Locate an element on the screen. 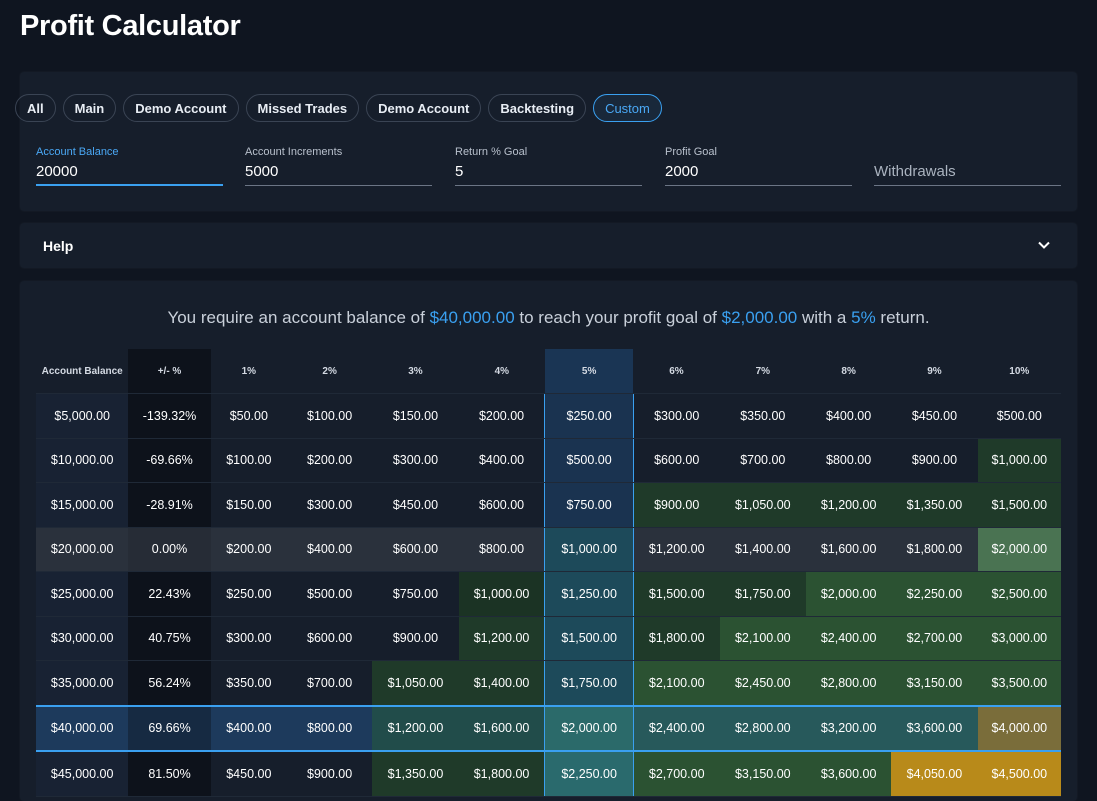 The height and width of the screenshot is (801, 1097). account-balance-cell: $15,000.00 is located at coordinates (82, 505).